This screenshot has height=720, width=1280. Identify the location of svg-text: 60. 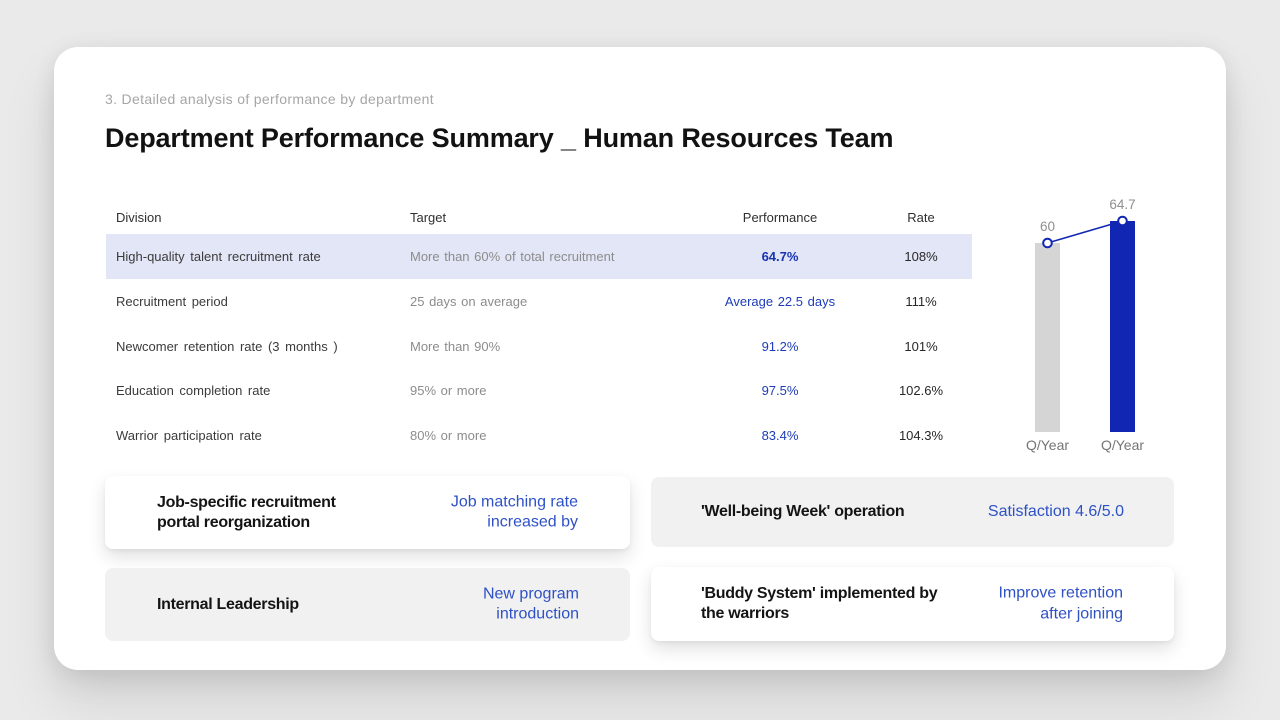
(1047, 226).